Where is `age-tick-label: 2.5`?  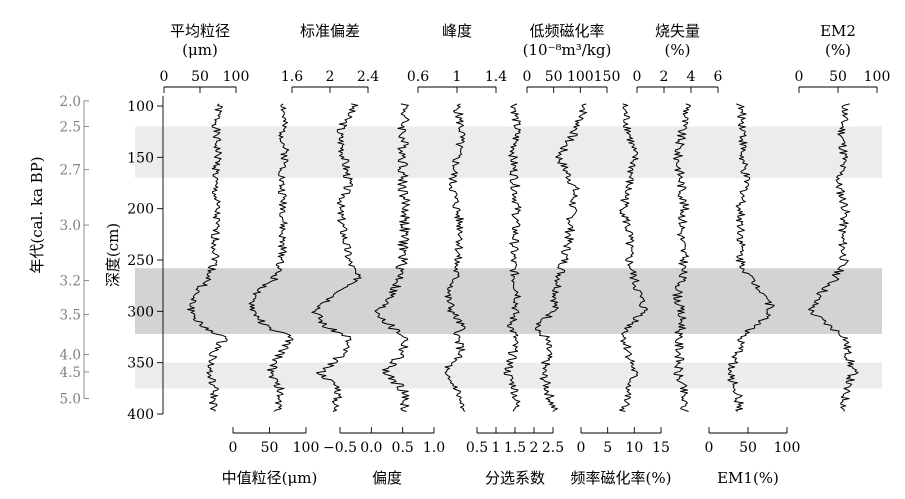 age-tick-label: 2.5 is located at coordinates (70, 128).